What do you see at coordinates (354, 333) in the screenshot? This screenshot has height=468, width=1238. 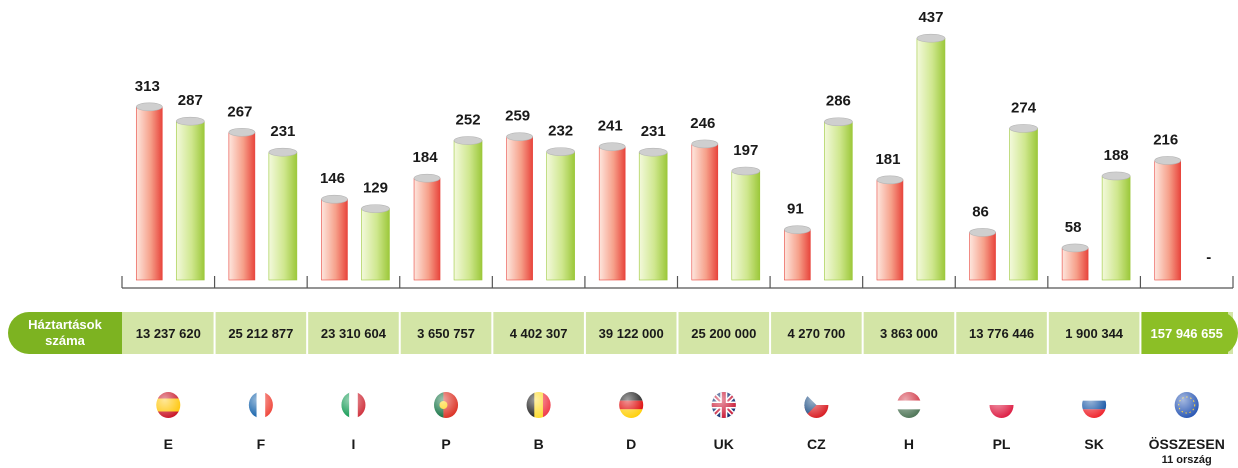 I see `table-cell: 23 310 604` at bounding box center [354, 333].